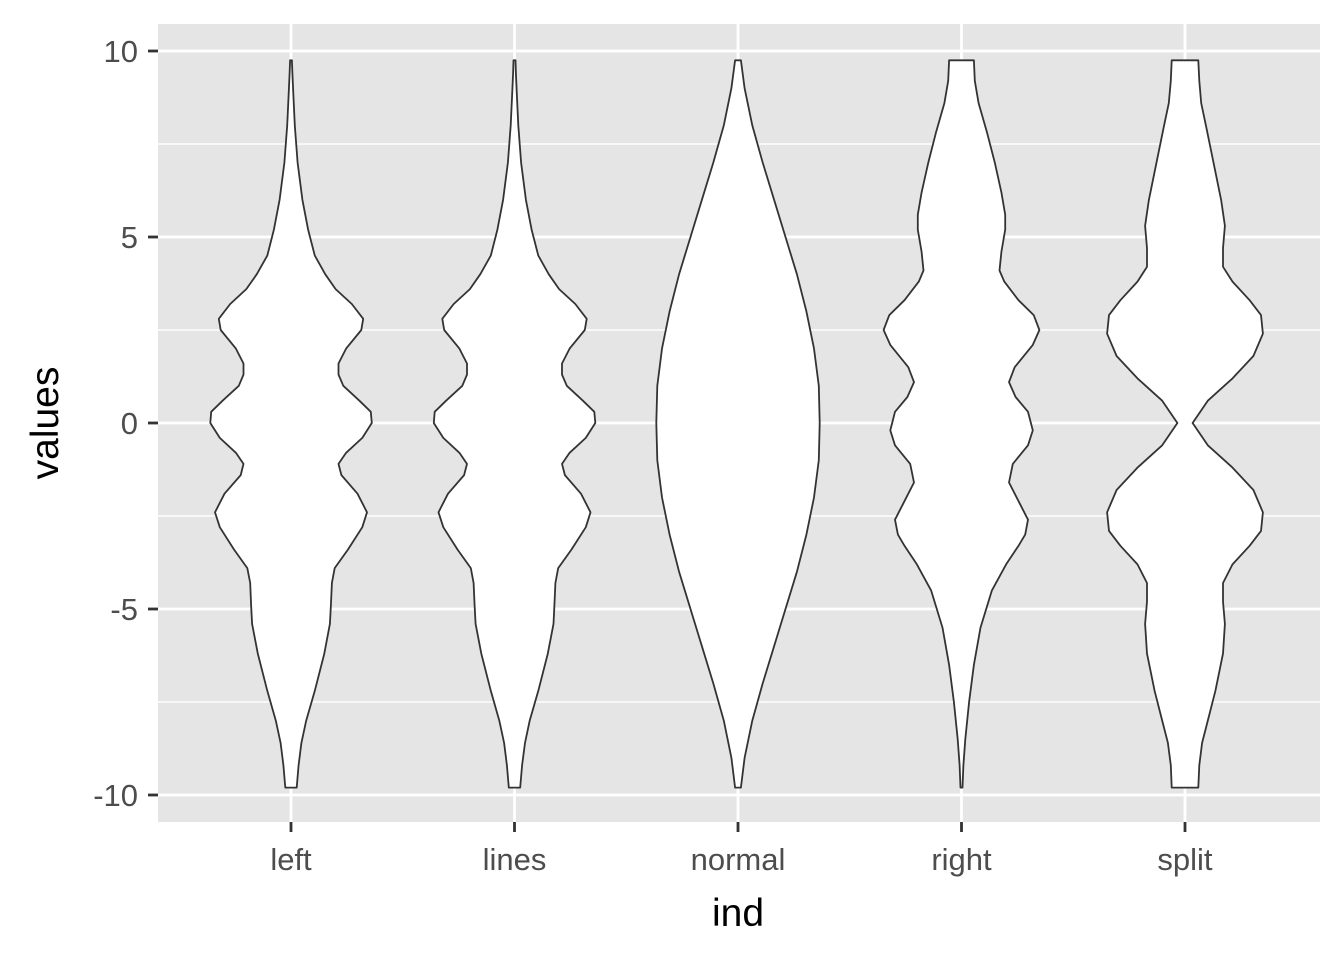 The image size is (1344, 960). I want to click on violin-right, so click(961, 424).